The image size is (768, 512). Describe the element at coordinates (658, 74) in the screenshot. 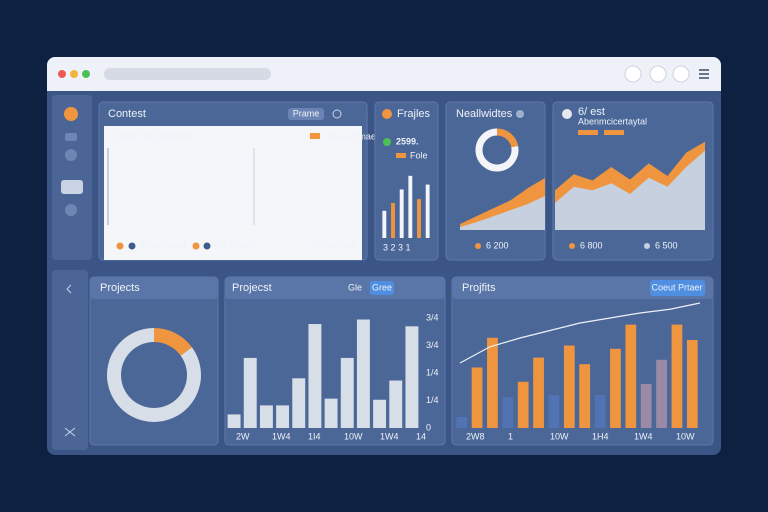

I see `search-icon` at that location.